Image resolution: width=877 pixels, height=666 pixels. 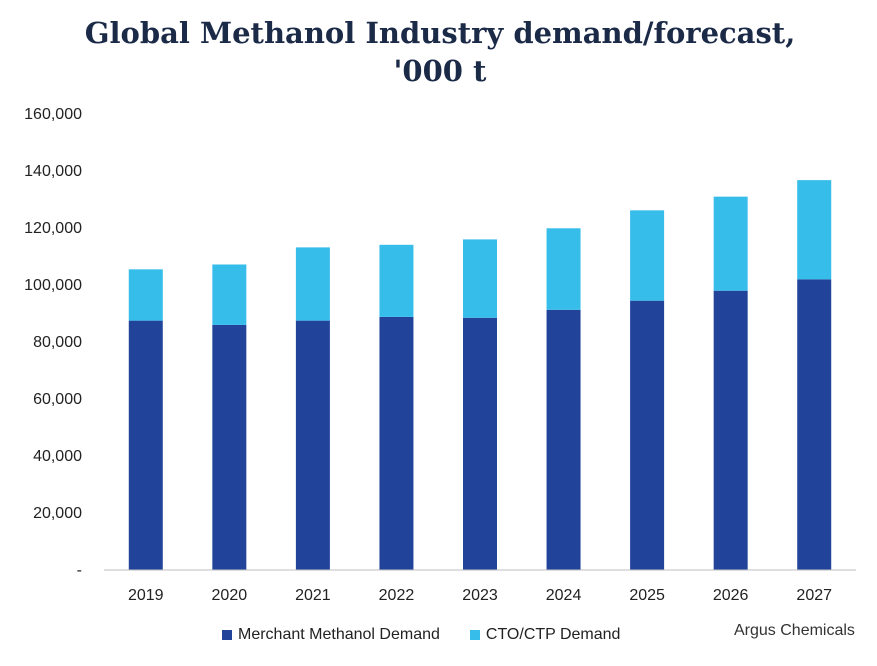 What do you see at coordinates (563, 439) in the screenshot?
I see `bar-merchant-2024` at bounding box center [563, 439].